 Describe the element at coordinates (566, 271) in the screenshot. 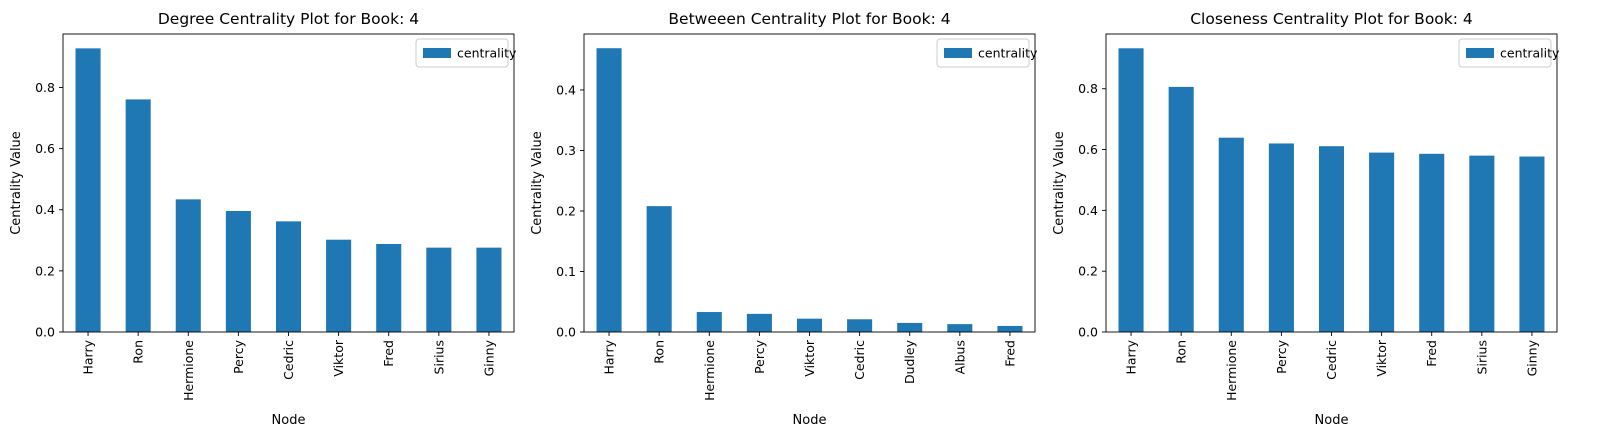

I see `y-tick-label: 0.1` at that location.